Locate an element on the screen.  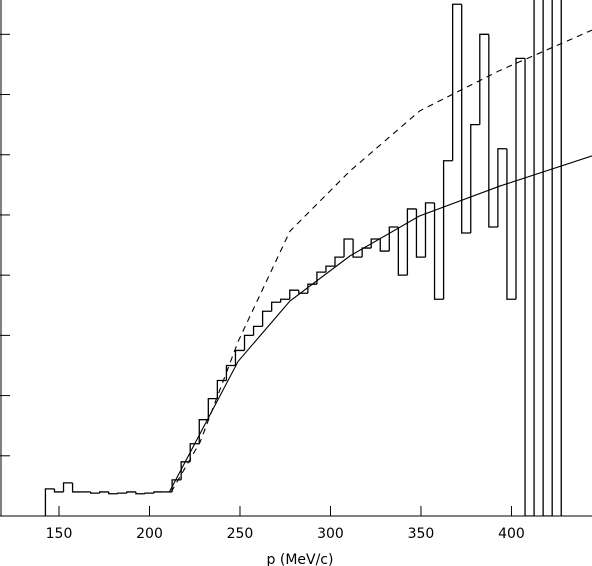
x-tick-label: 200 is located at coordinates (149, 534).